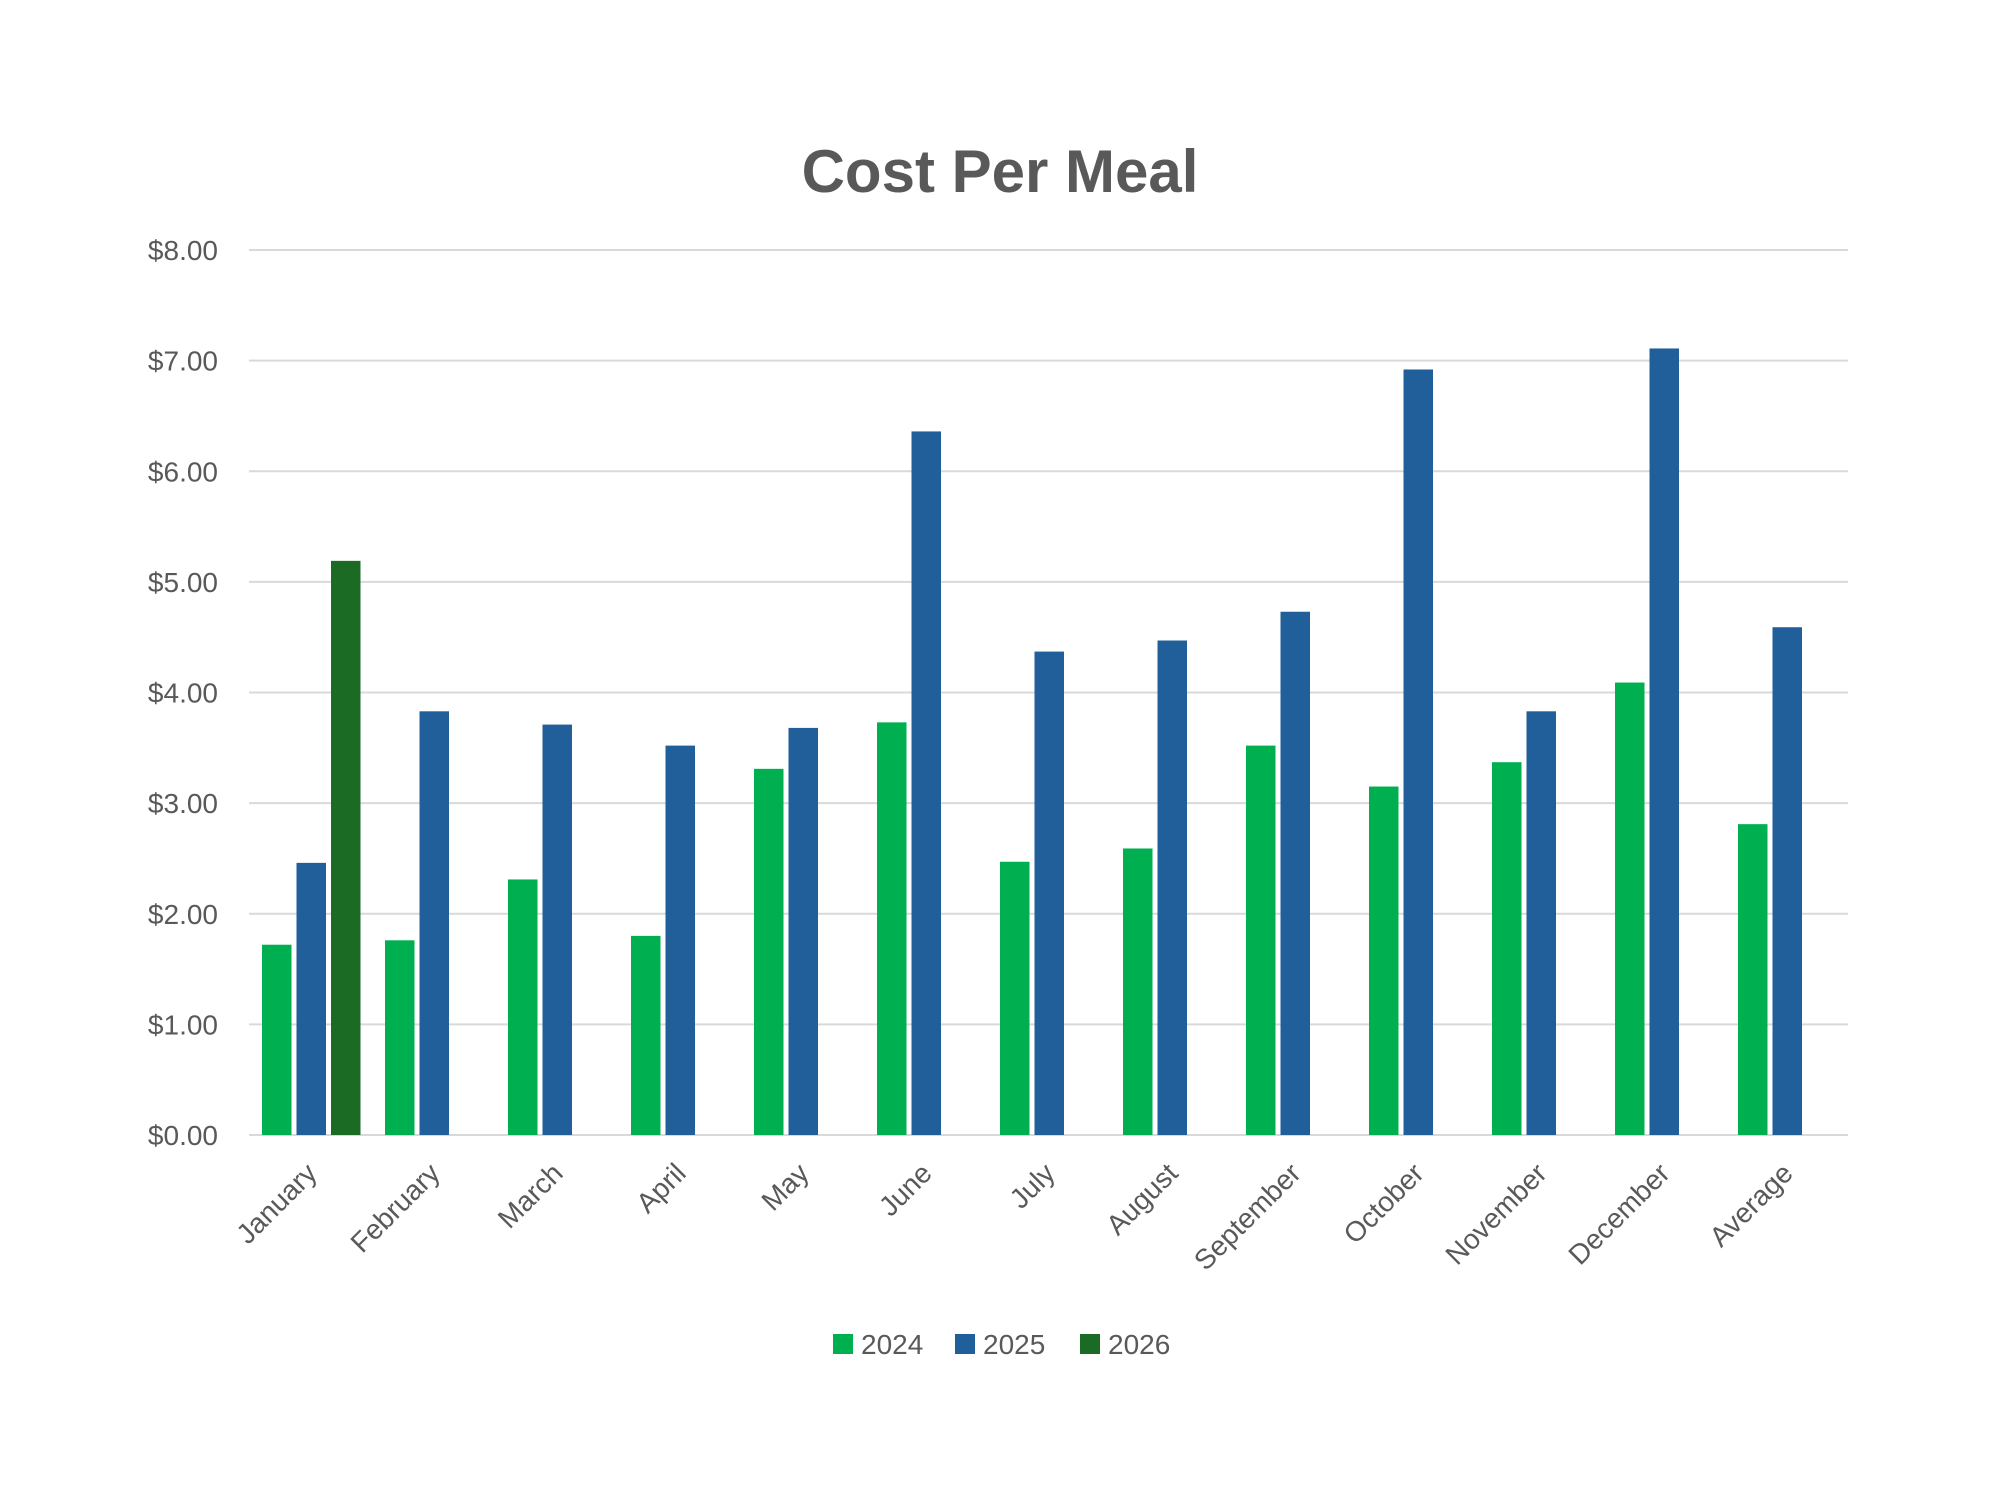  Describe the element at coordinates (1138, 991) in the screenshot. I see `bar-2024-august` at that location.